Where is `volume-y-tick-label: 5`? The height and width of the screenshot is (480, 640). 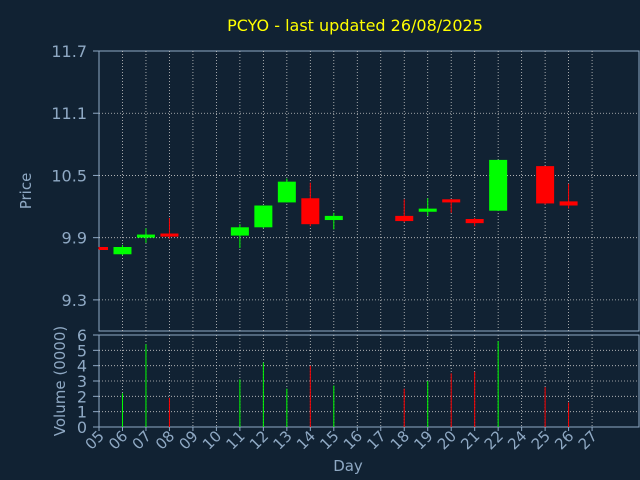
volume-y-tick-label: 5 is located at coordinates (82, 350).